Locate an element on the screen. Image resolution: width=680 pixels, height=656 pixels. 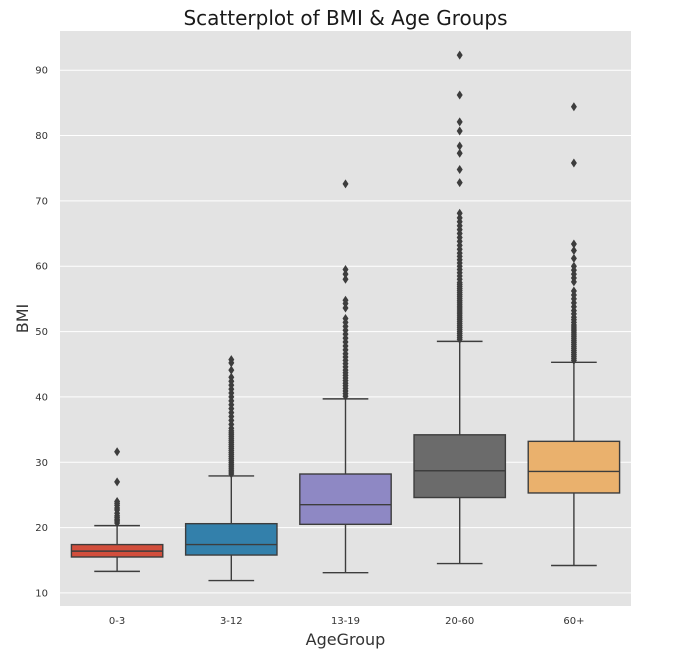
x-axis-label: AgeGroup is located at coordinates (346, 639).